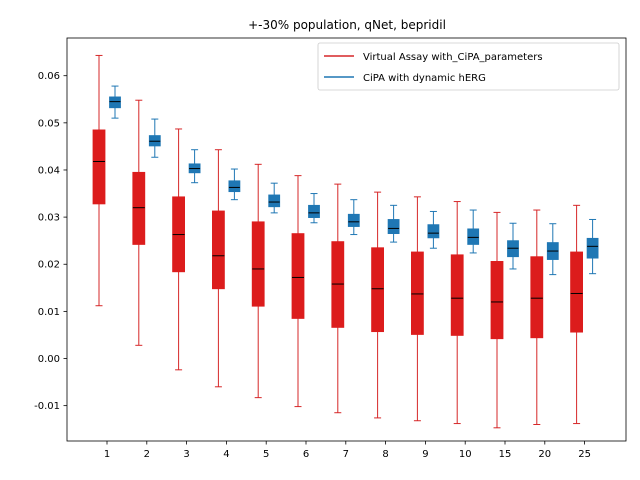 This screenshot has height=480, width=640. I want to click on x-tick-label: 20, so click(544, 454).